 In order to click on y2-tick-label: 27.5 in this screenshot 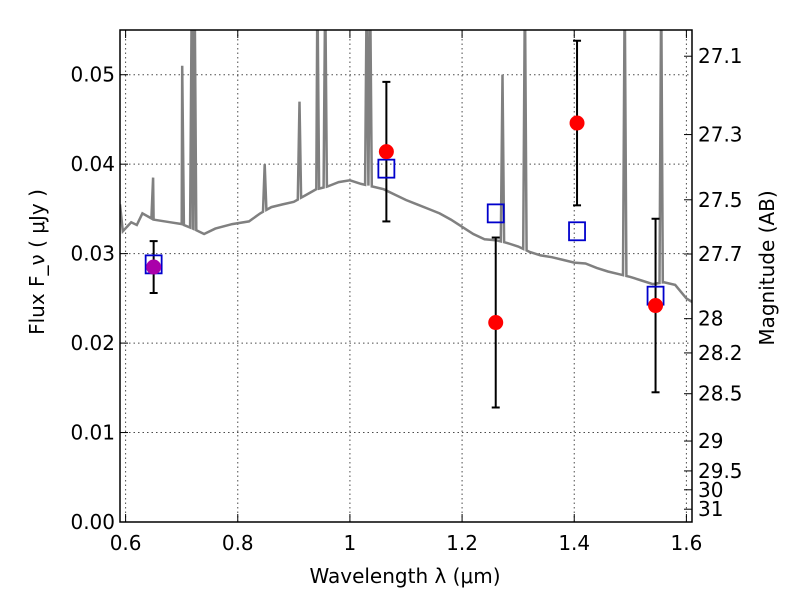, I will do `click(720, 200)`.